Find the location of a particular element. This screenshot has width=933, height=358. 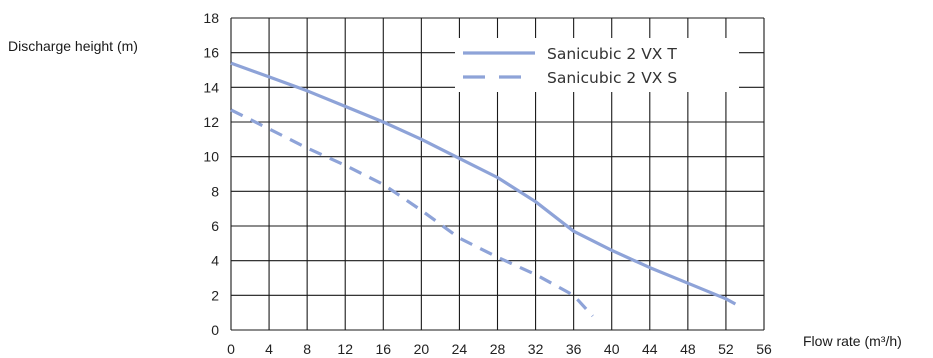

x-tick-label: 44 is located at coordinates (650, 349).